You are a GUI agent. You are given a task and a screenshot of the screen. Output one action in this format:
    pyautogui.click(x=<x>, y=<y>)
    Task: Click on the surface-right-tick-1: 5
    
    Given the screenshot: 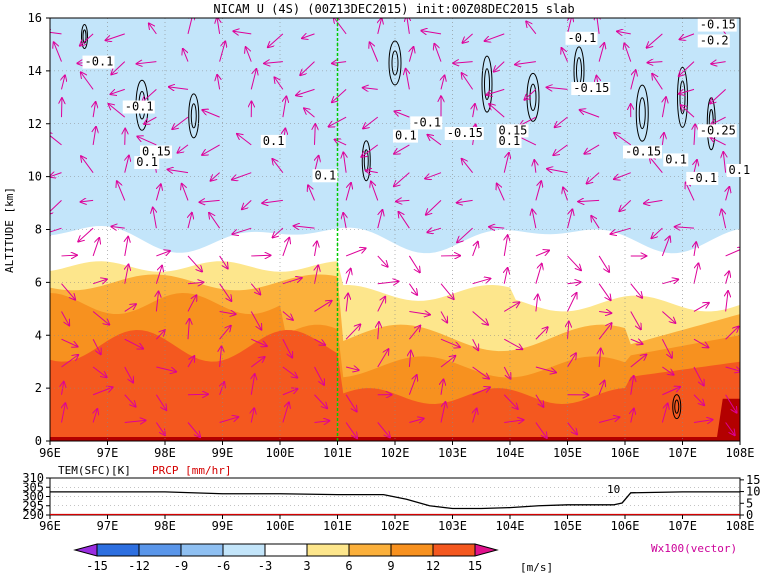 What is the action you would take?
    pyautogui.click(x=749, y=503)
    